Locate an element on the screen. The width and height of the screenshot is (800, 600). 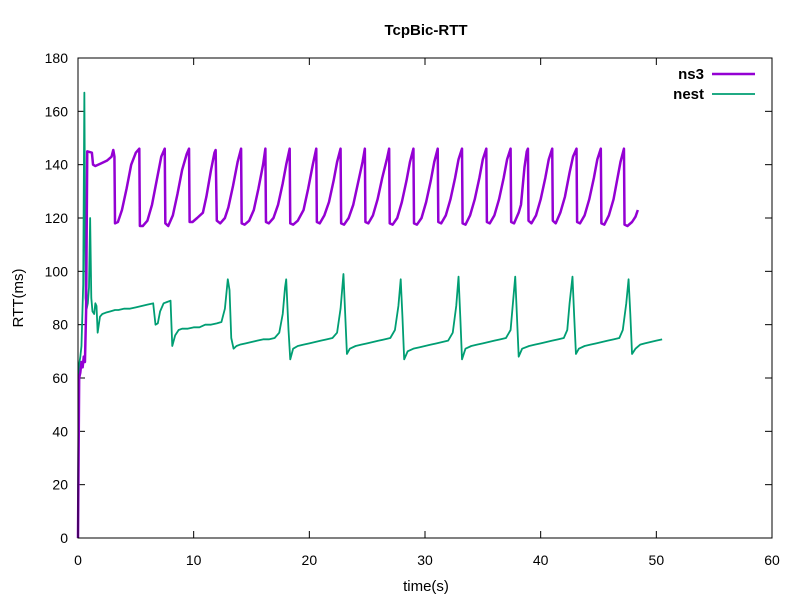
legend-label-ns3: ns3 is located at coordinates (691, 74).